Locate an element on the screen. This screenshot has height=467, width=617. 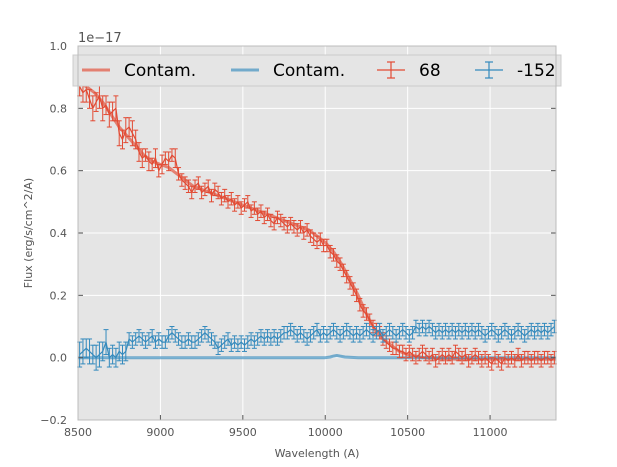
legend-entry-1-label: Contam. is located at coordinates (309, 71).